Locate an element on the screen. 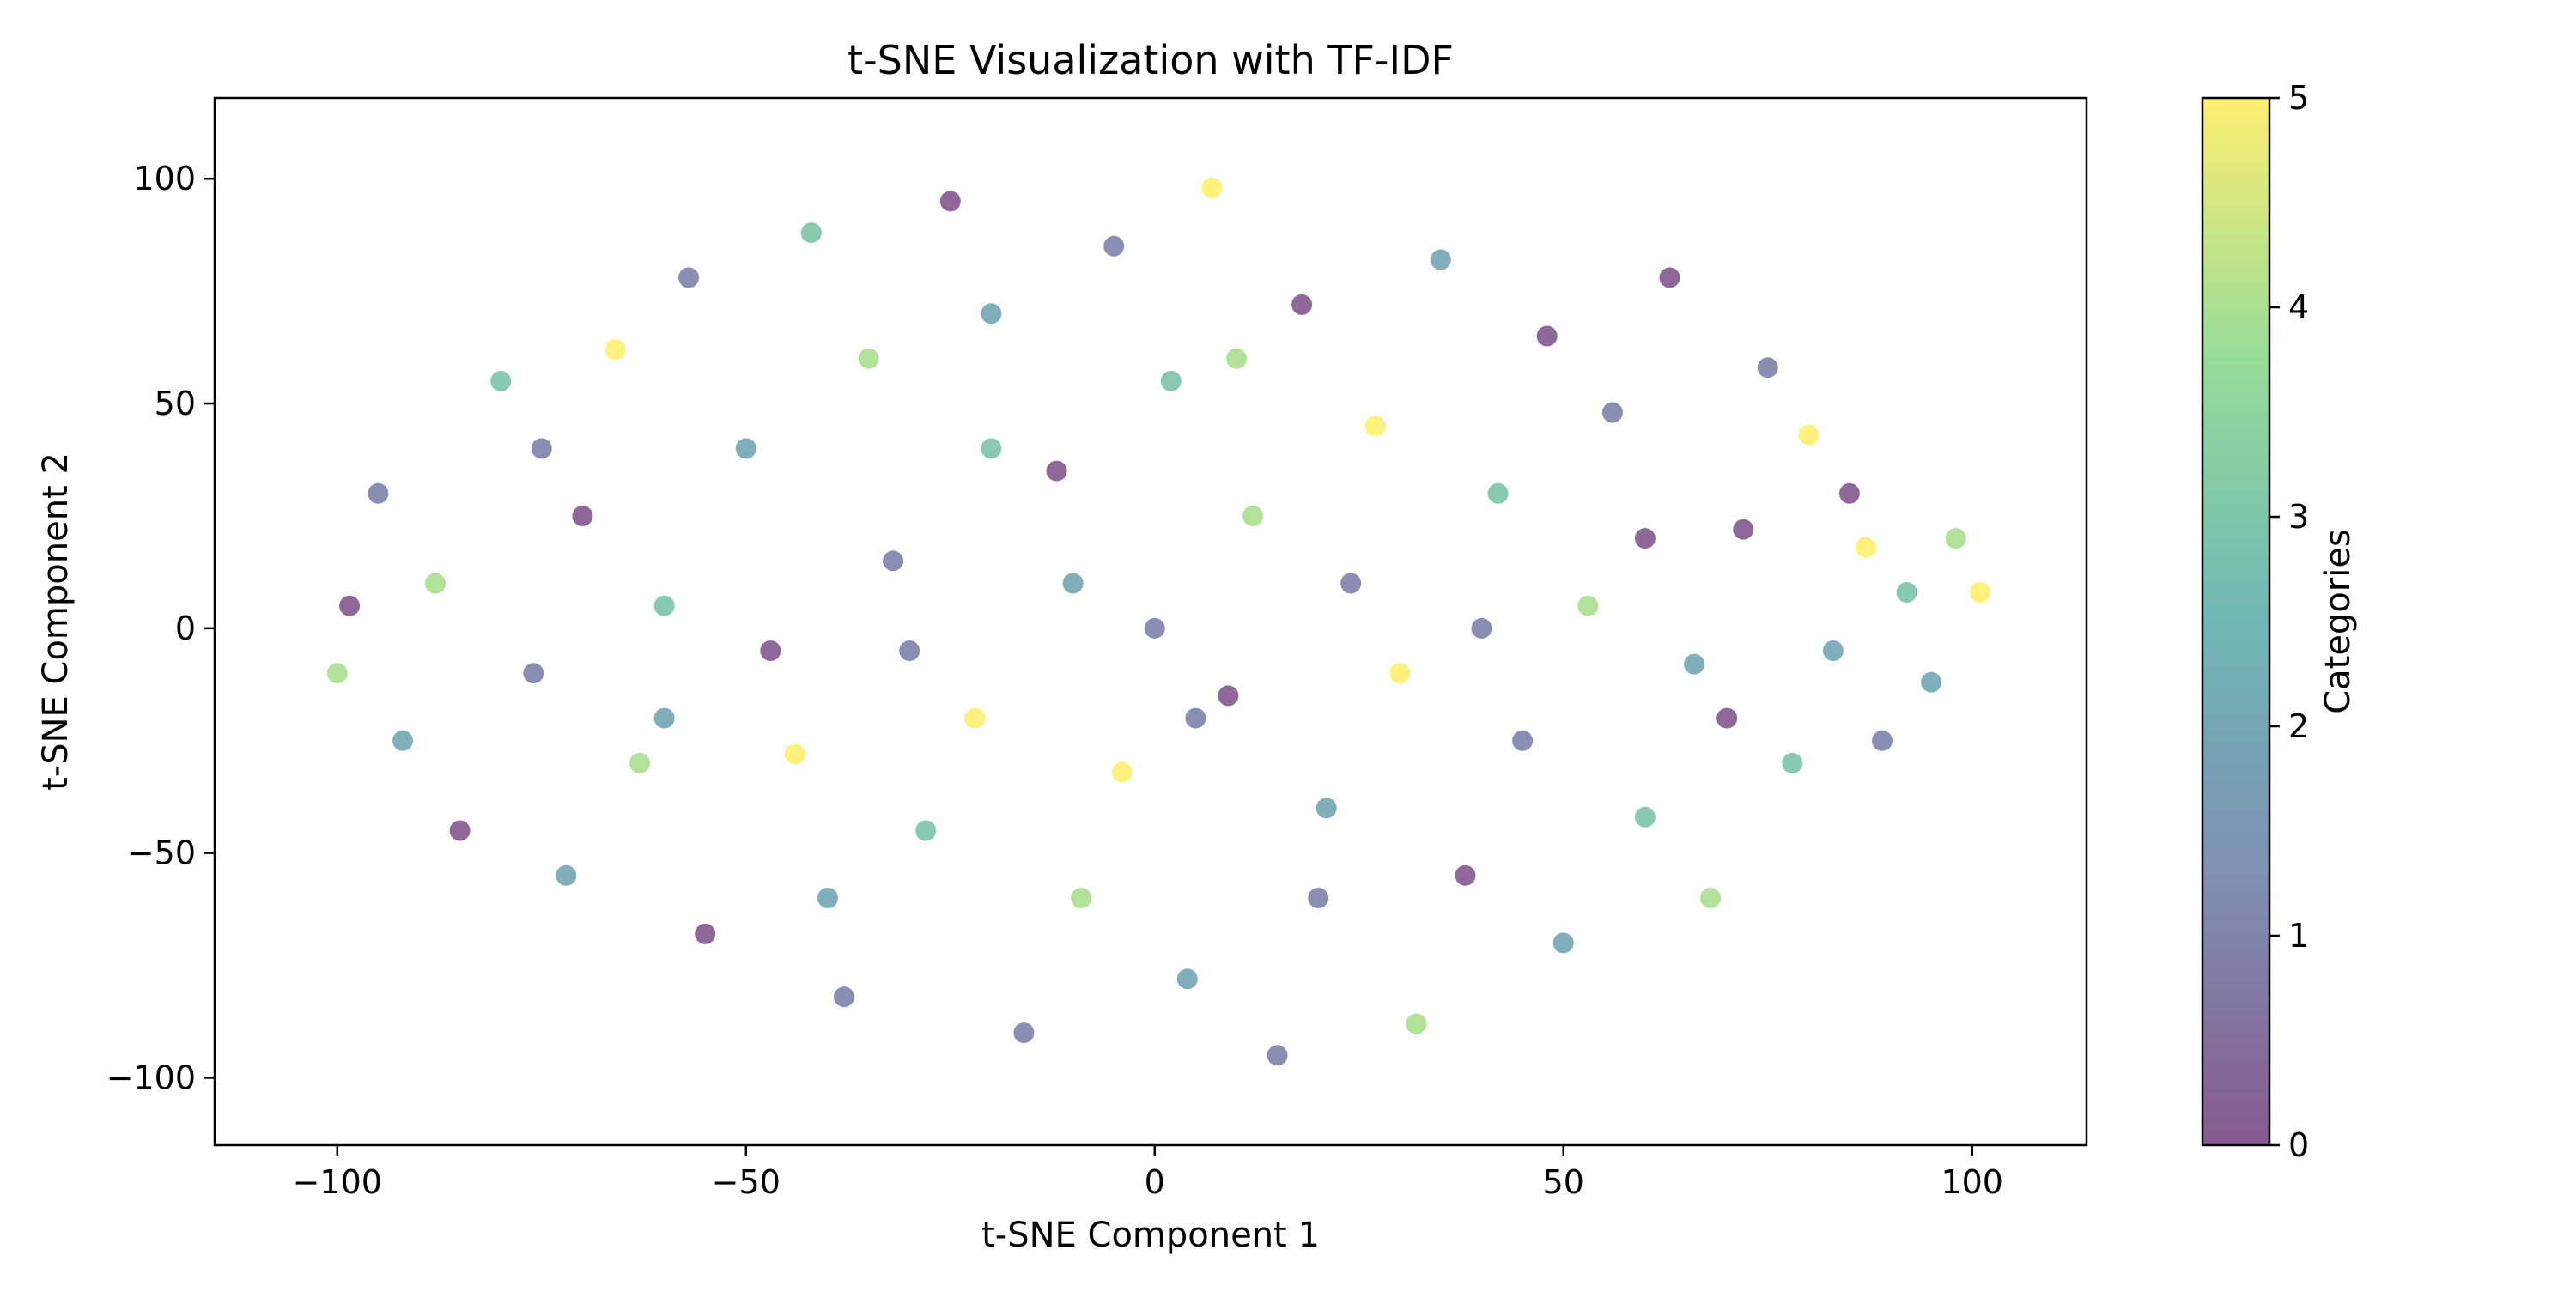  y-tick-label: 50 is located at coordinates (175, 403).